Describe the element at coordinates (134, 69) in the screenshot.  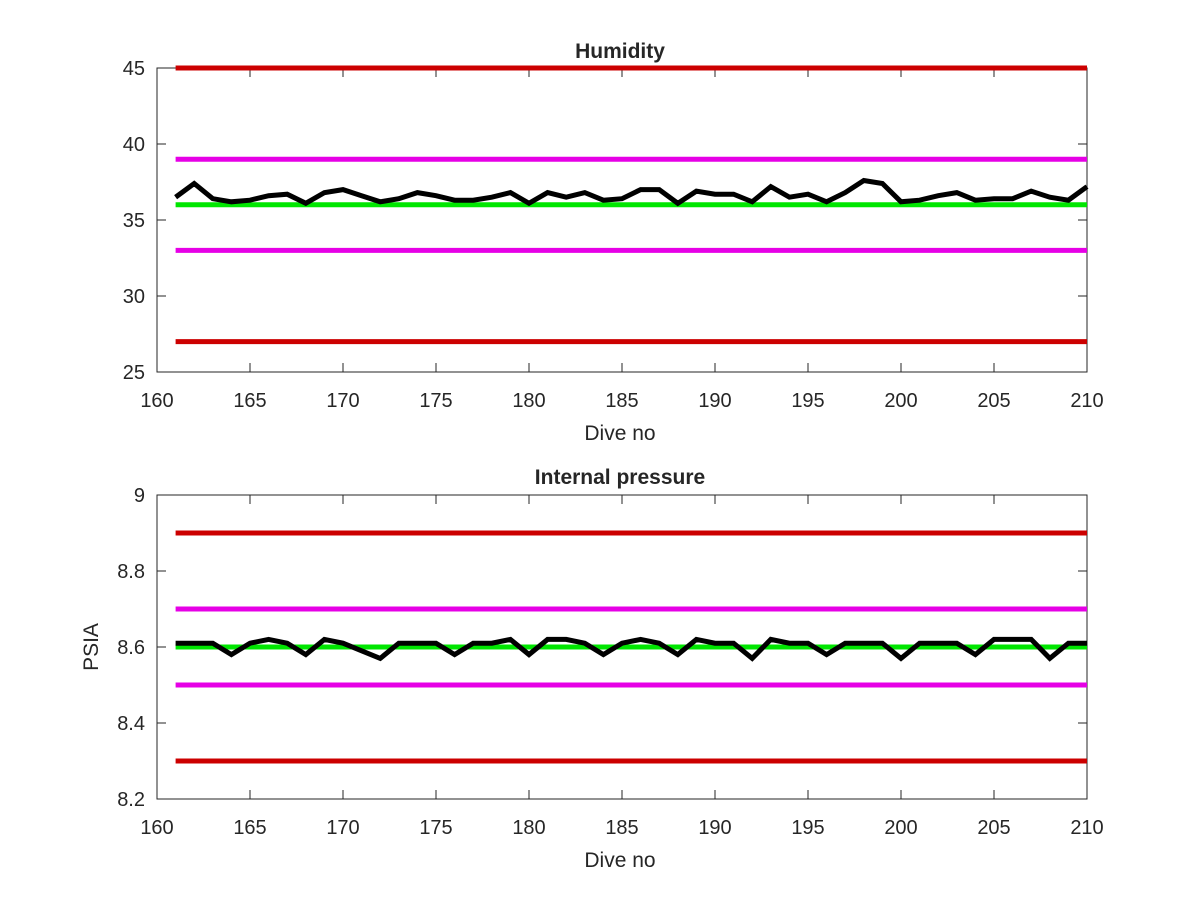
I see `y-tick-label: 45` at that location.